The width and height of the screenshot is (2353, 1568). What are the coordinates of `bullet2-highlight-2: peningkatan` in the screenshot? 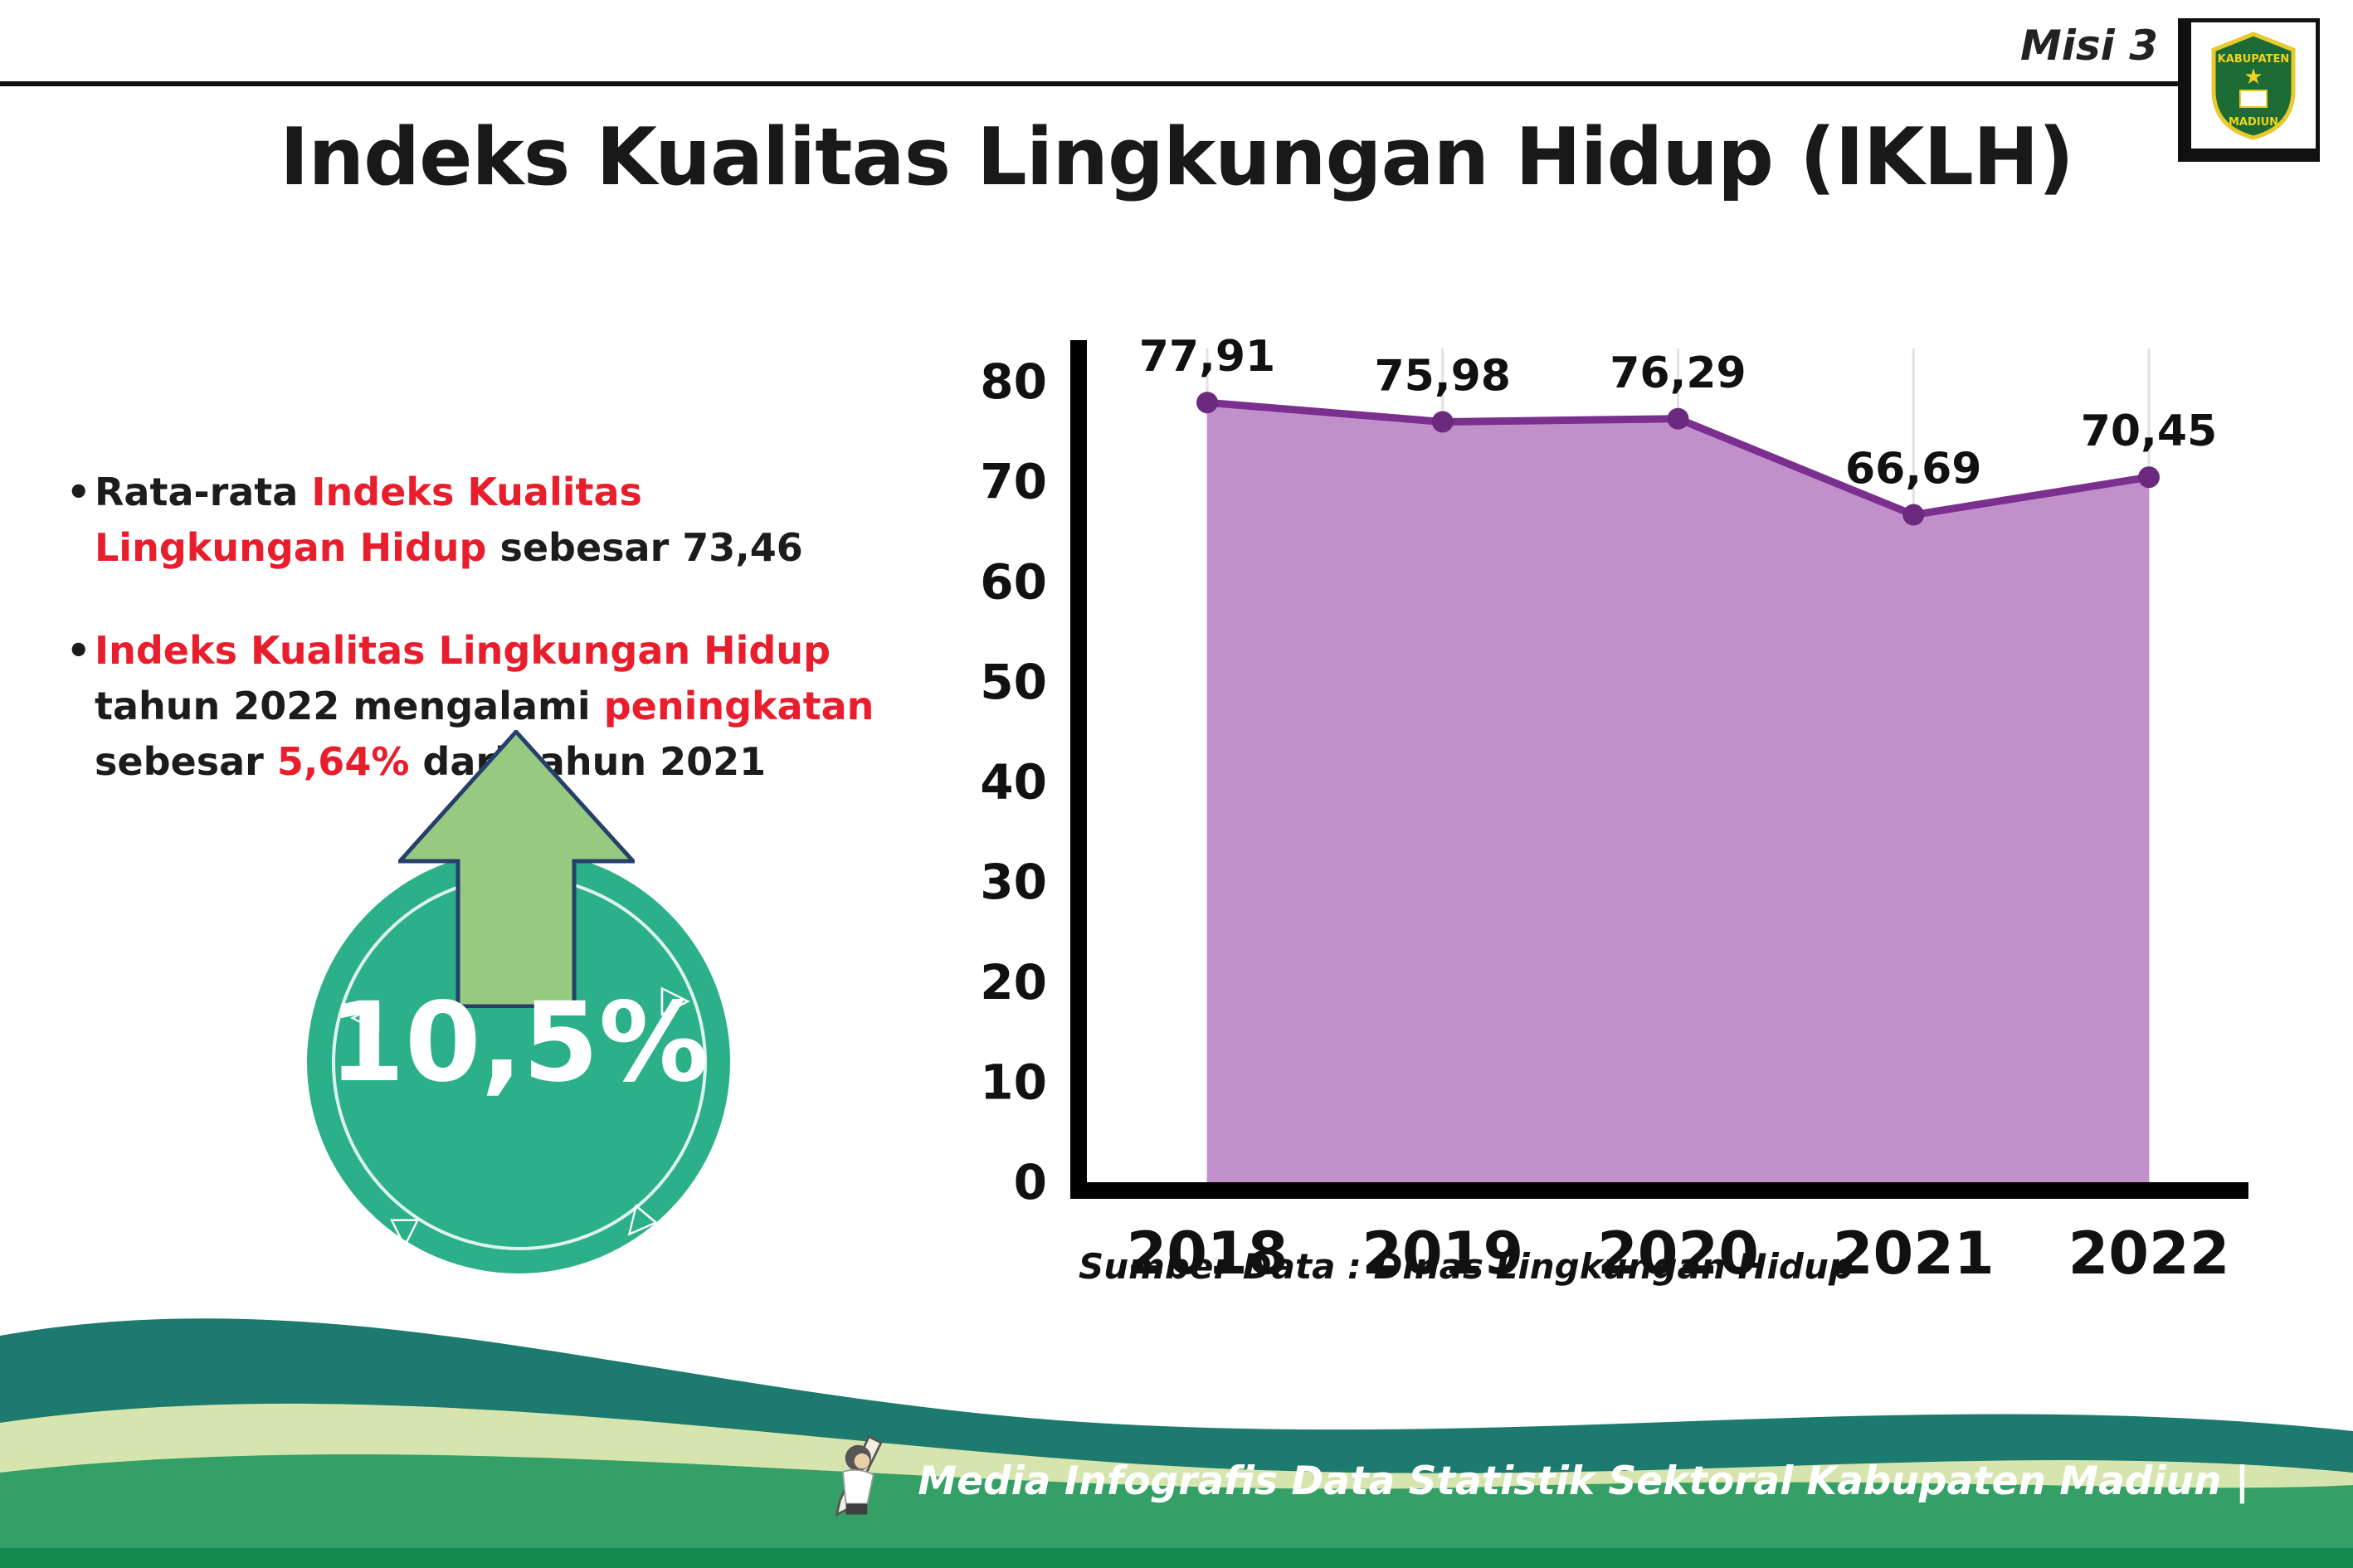 It's located at (738, 706).